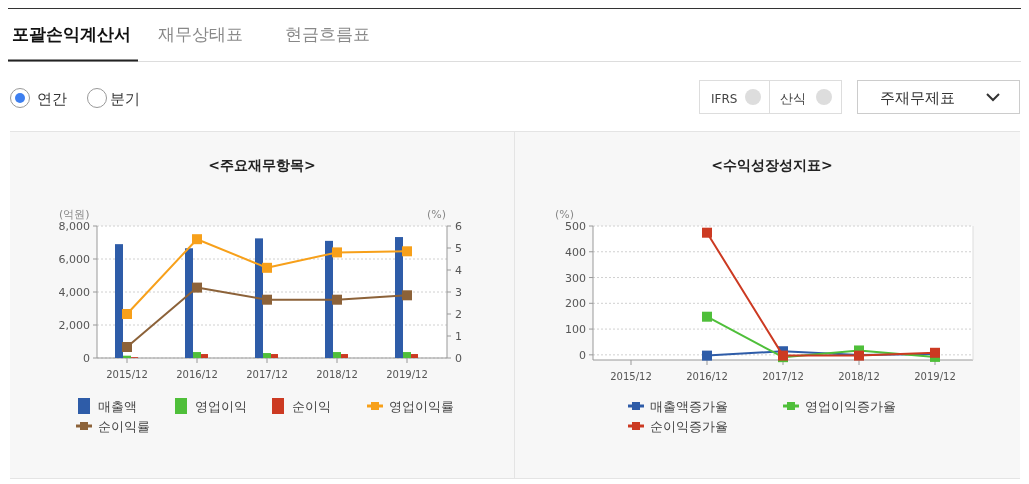 This screenshot has height=484, width=1029. What do you see at coordinates (850, 406) in the screenshot?
I see `legend-label: 영업이익증가율` at bounding box center [850, 406].